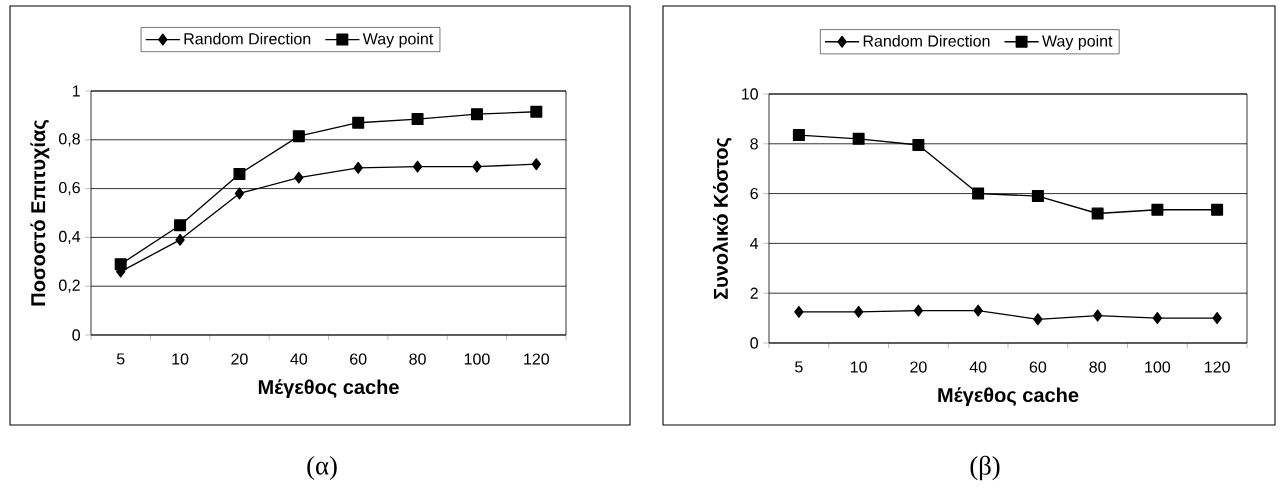  What do you see at coordinates (985, 468) in the screenshot?
I see `text: (β)` at bounding box center [985, 468].